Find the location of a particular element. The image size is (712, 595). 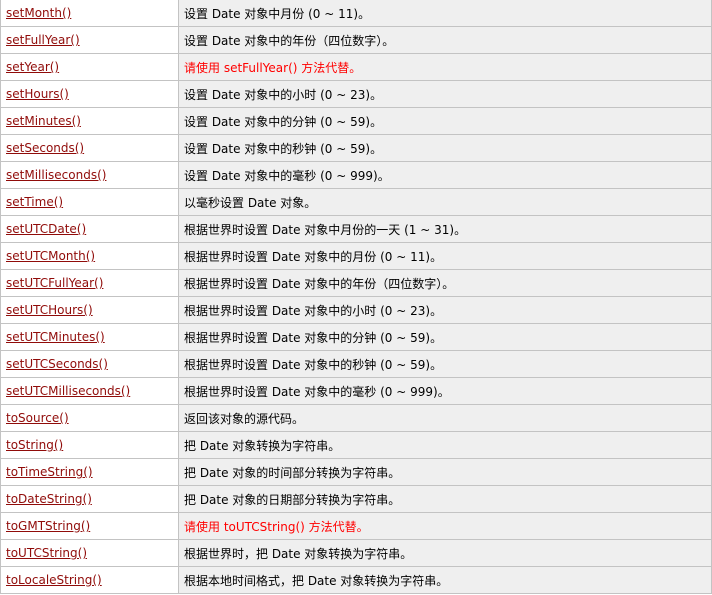

method-cell: setUTCMonth() is located at coordinates (89, 256).